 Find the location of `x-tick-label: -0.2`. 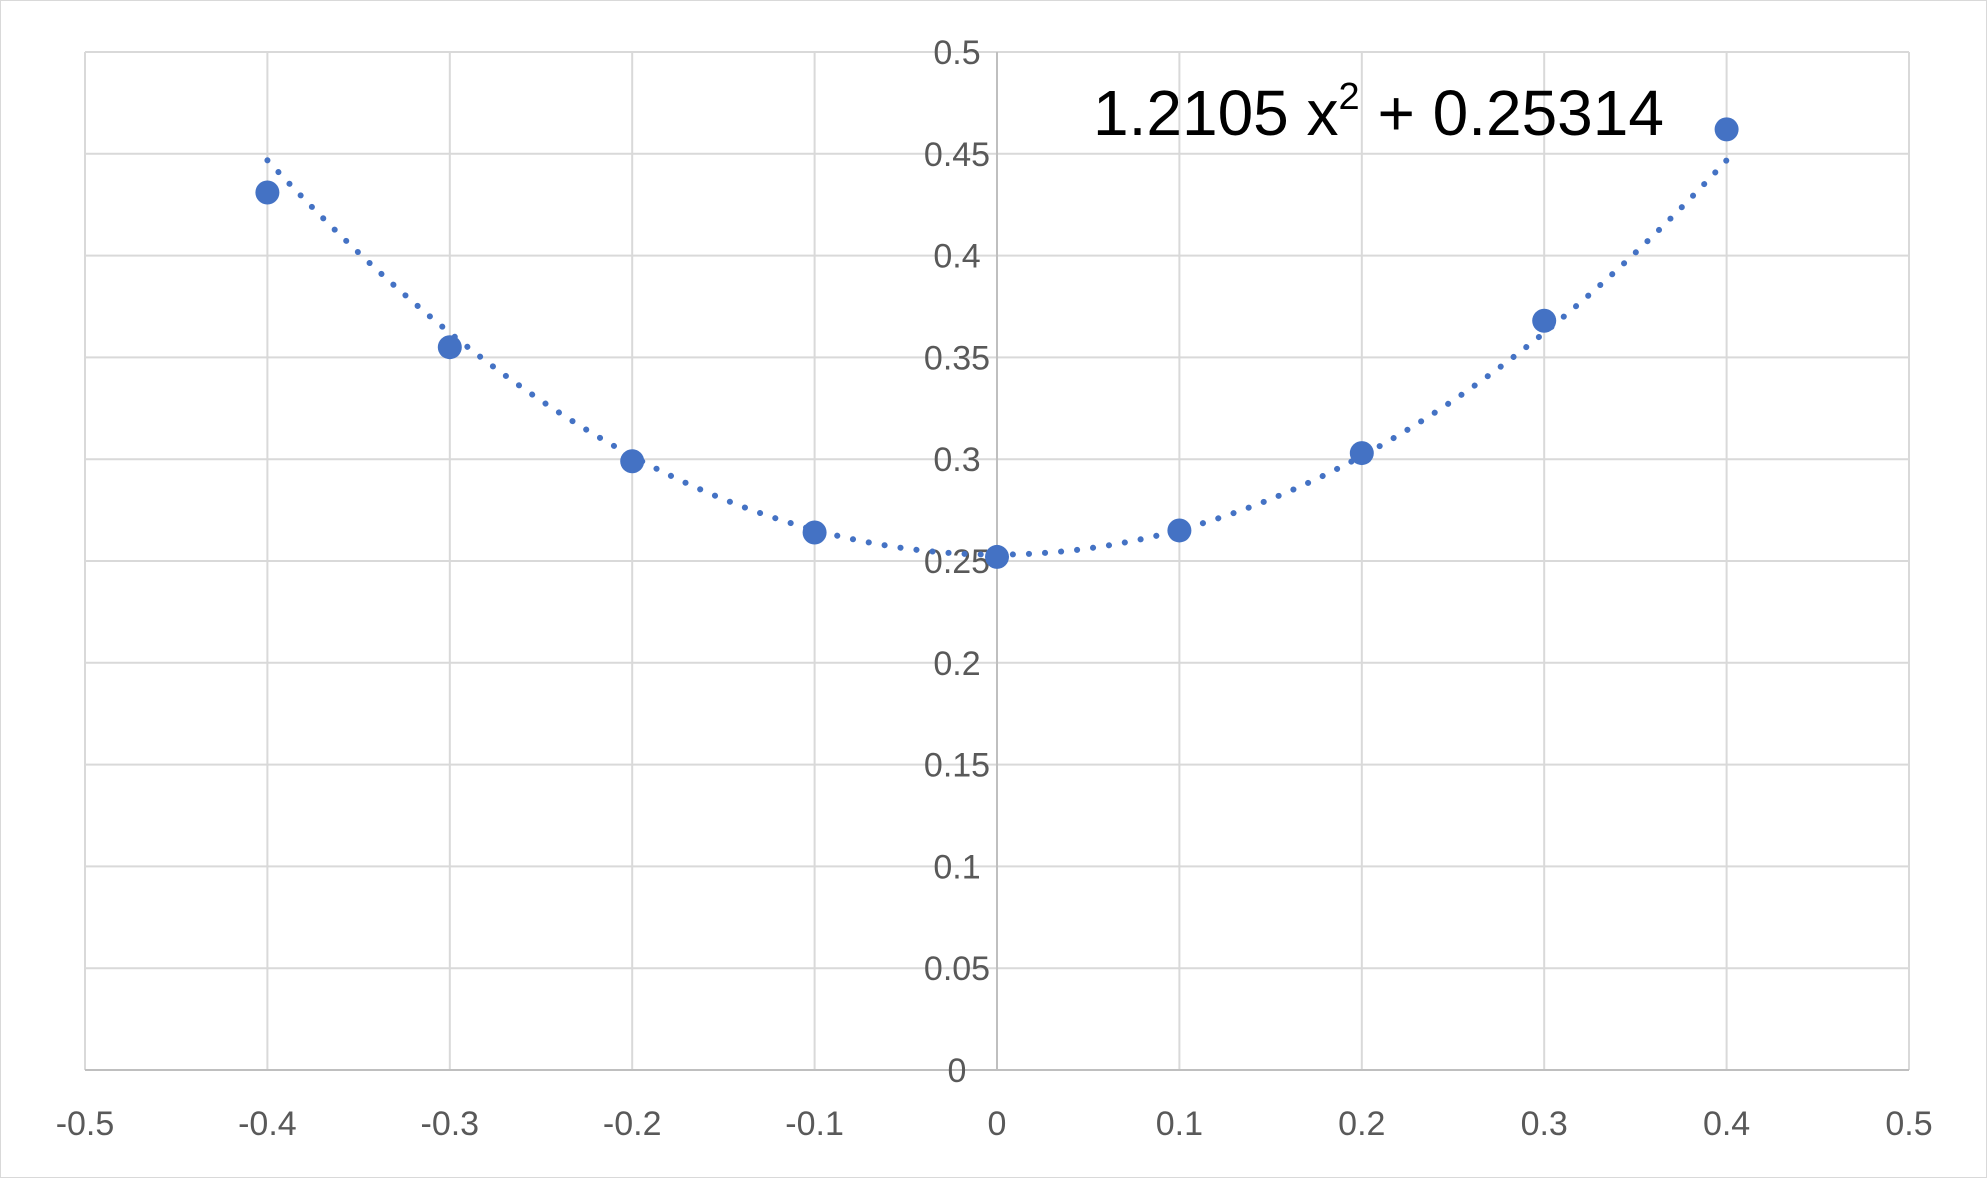

x-tick-label: -0.2 is located at coordinates (632, 1124).